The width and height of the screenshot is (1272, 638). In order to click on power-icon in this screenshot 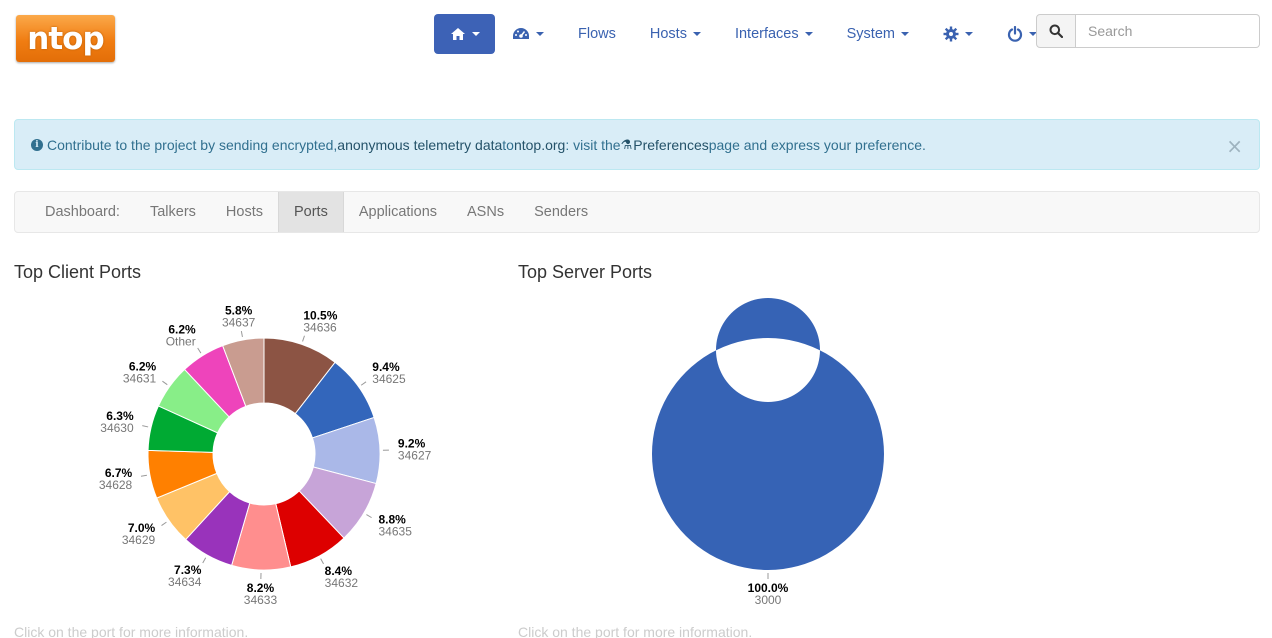, I will do `click(1015, 34)`.